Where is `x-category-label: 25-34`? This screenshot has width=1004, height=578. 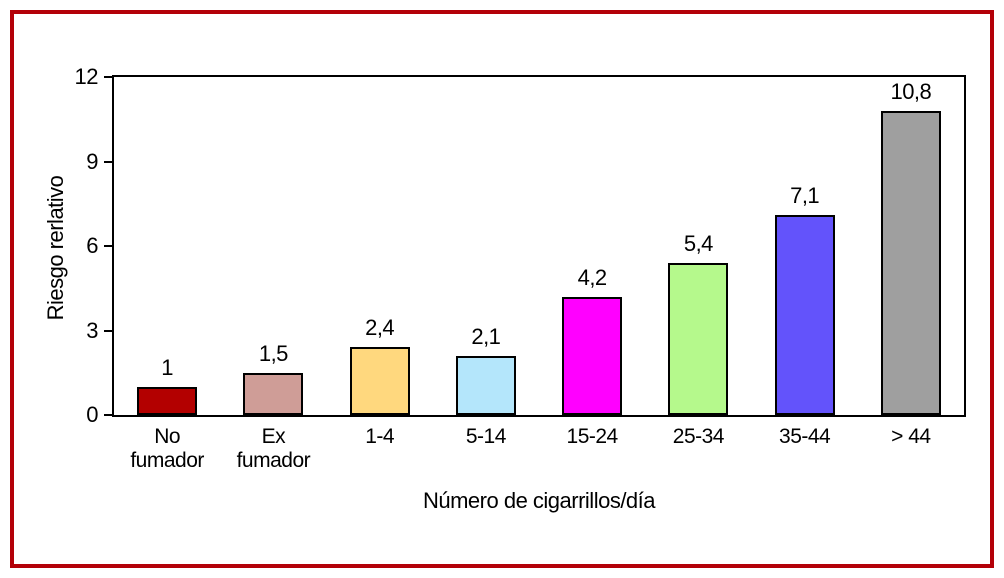 x-category-label: 25-34 is located at coordinates (698, 436).